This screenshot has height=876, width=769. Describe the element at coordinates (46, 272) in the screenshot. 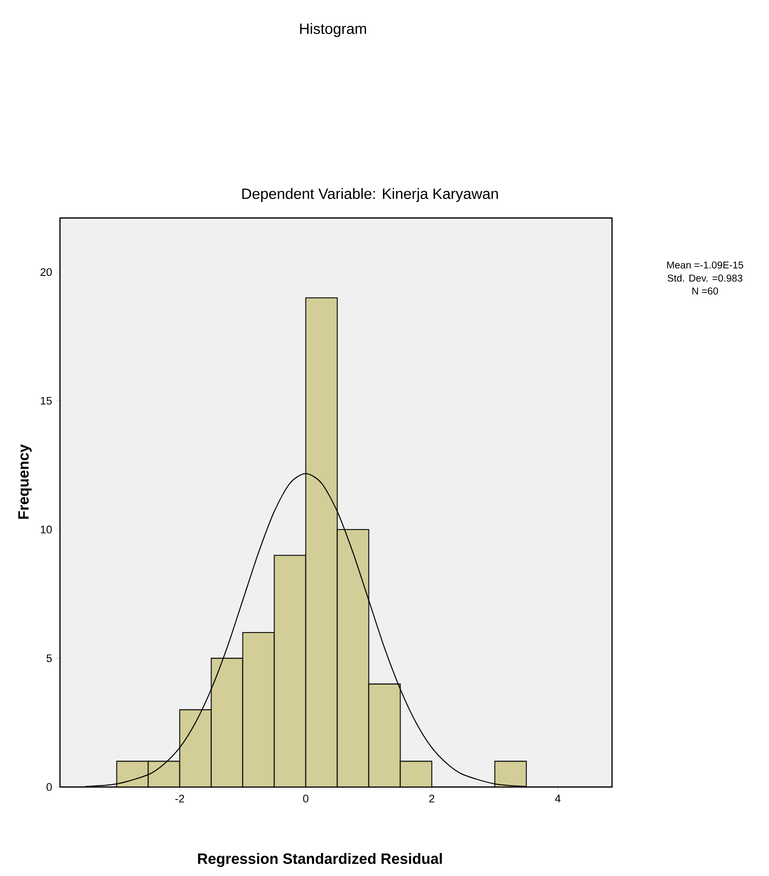

I see `y-tick-label: 20` at that location.